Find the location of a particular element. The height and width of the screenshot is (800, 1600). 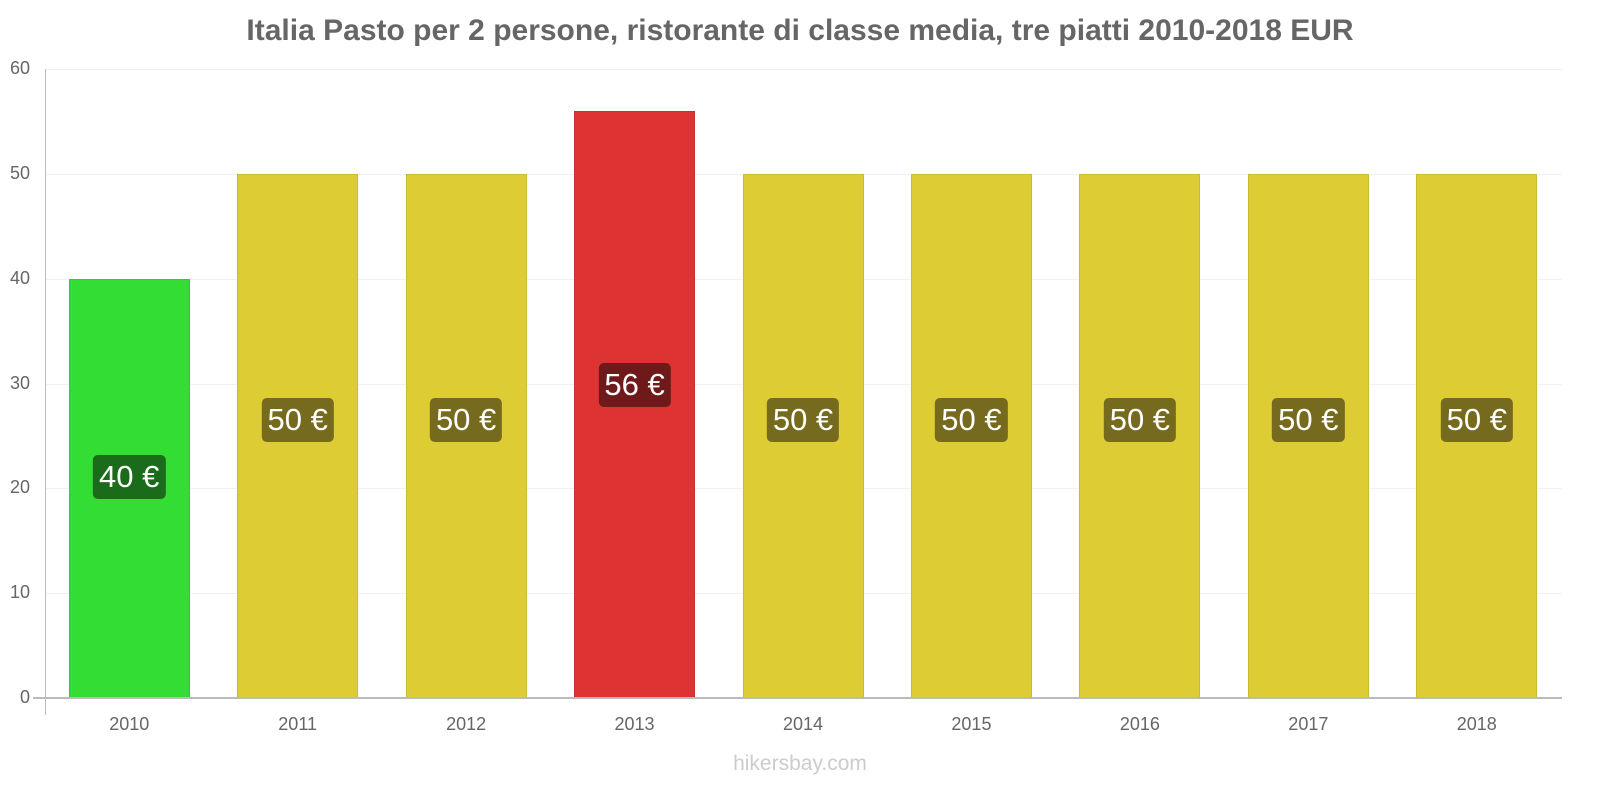

x-tick-label: 2017 is located at coordinates (1308, 724).